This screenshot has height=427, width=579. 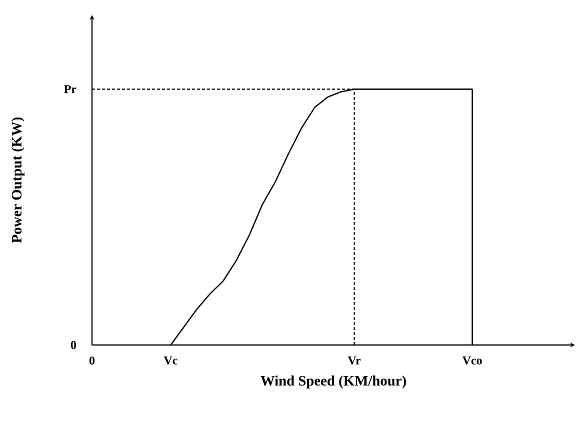 What do you see at coordinates (354, 360) in the screenshot?
I see `x-tick-label: Vr` at bounding box center [354, 360].